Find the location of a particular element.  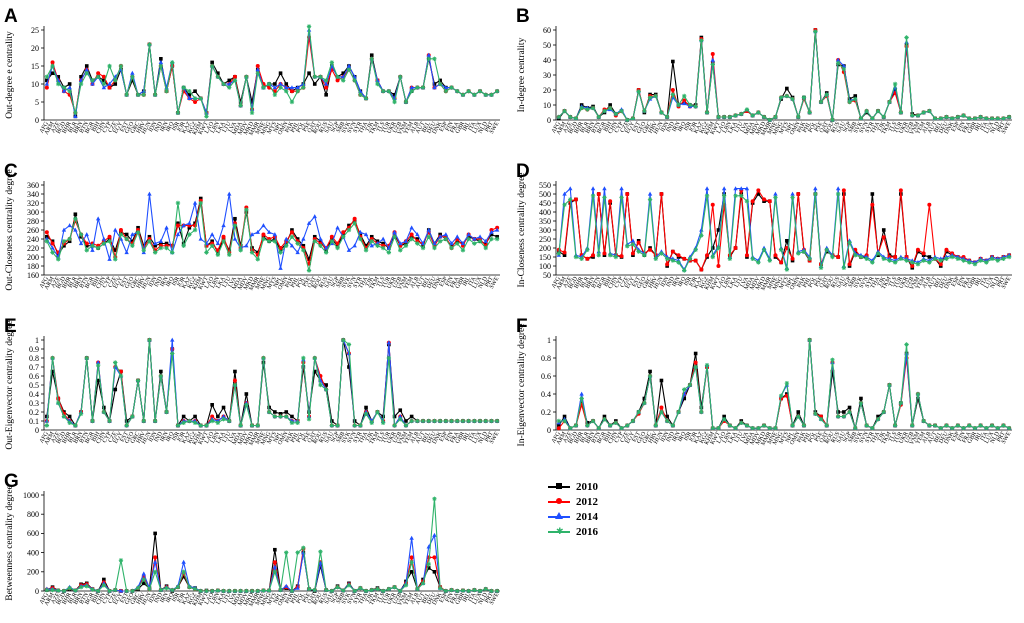

y-tick-label-e-4: 0.4 is located at coordinates (34, 394).